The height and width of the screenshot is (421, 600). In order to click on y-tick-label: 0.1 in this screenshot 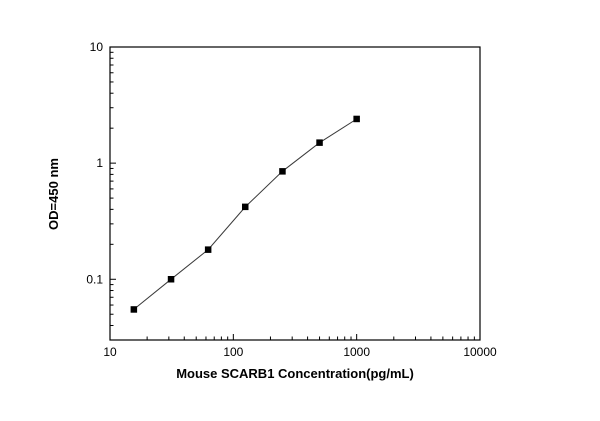, I will do `click(94, 279)`.